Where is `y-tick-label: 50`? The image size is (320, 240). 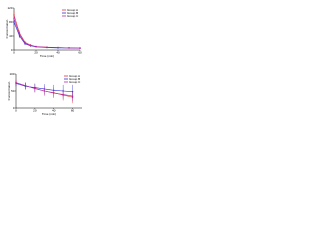
y-tick-label: 50 is located at coordinates (13, 91).